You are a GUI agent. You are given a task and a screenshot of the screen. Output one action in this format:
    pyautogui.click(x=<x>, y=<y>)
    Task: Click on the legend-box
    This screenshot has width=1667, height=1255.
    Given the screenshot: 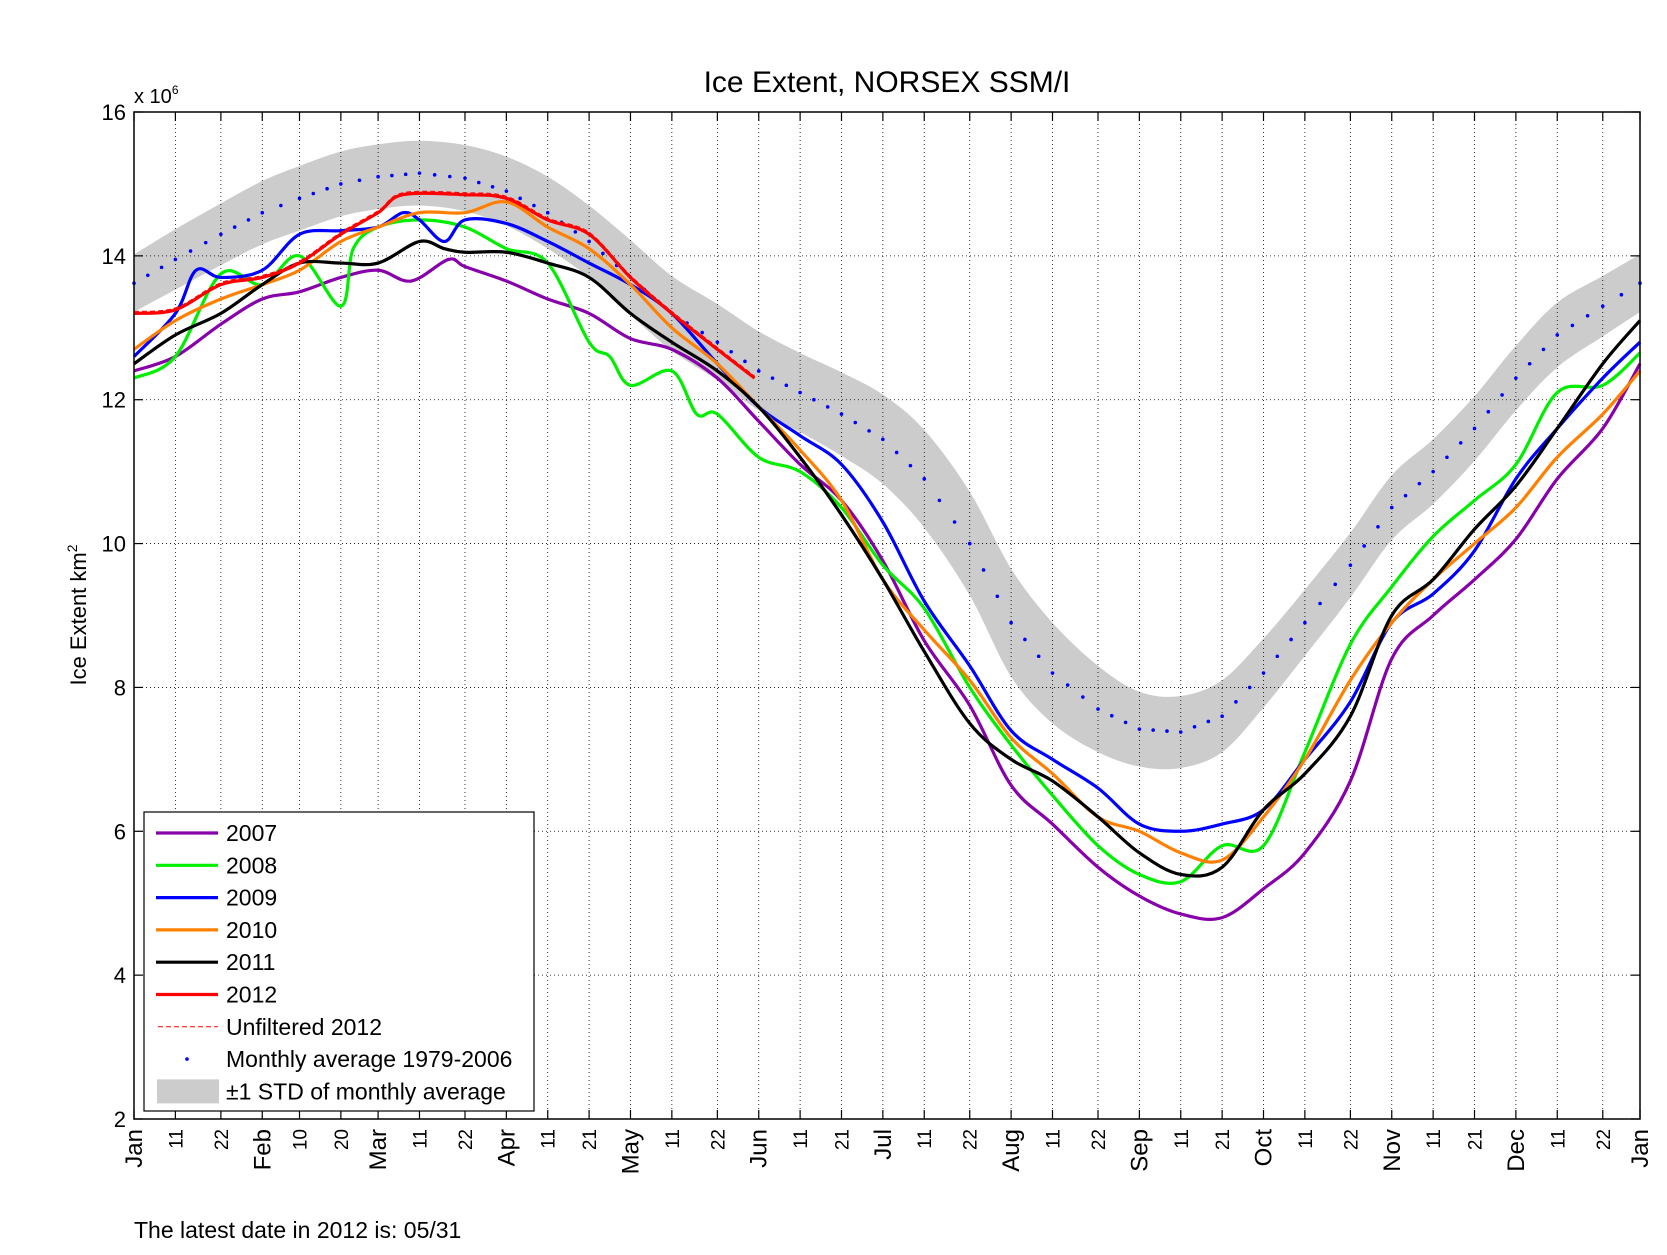 What is the action you would take?
    pyautogui.click(x=339, y=961)
    